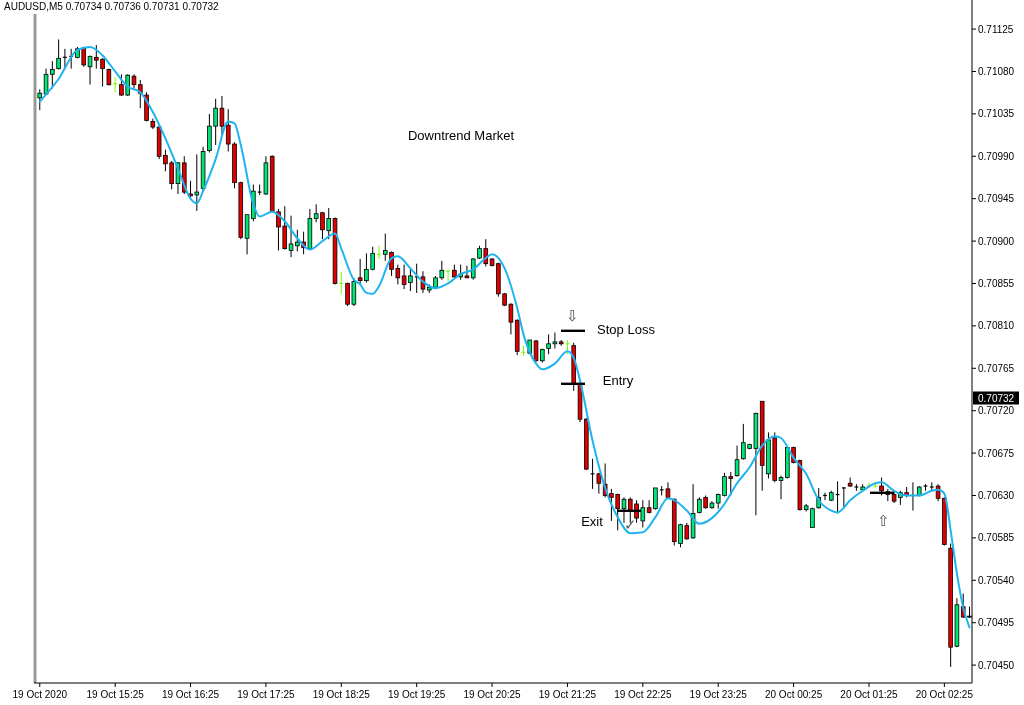 This screenshot has width=1024, height=705. What do you see at coordinates (996, 241) in the screenshot?
I see `y-tick-label: 0.70900` at bounding box center [996, 241].